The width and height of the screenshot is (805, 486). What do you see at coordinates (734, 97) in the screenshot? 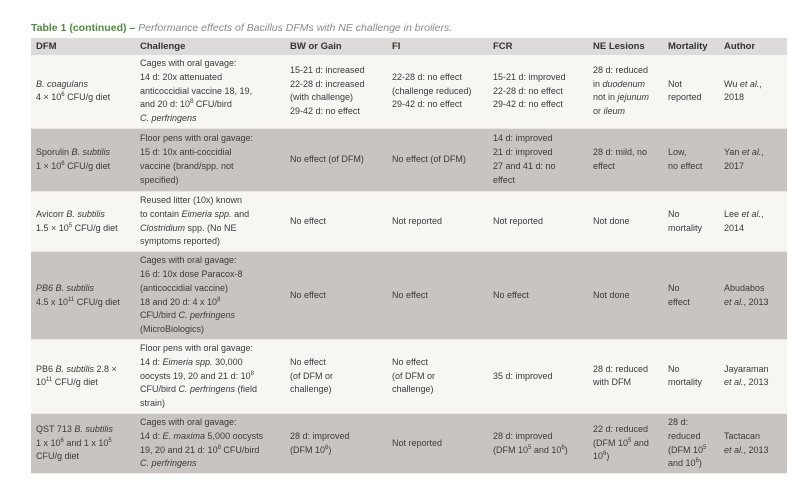
I see `text-segment: 2018` at bounding box center [734, 97].